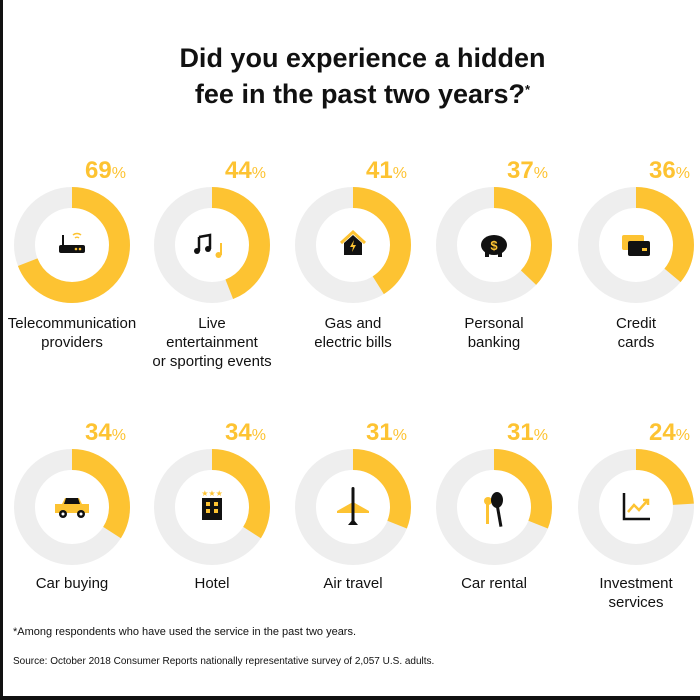 This screenshot has width=700, height=700. I want to click on frame-border-left, so click(1, 350).